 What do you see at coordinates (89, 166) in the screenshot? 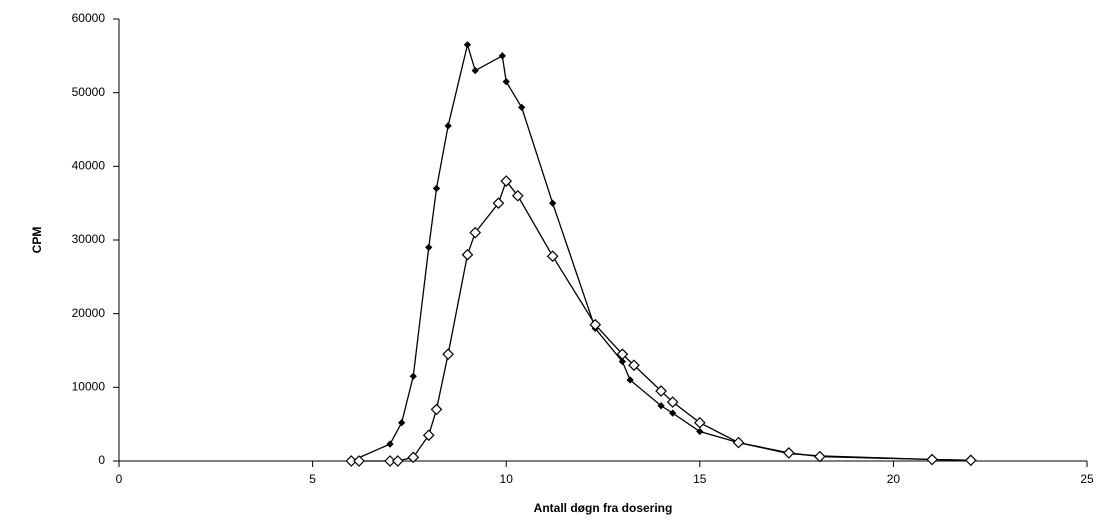
I see `y-tick-label: 40000` at bounding box center [89, 166].